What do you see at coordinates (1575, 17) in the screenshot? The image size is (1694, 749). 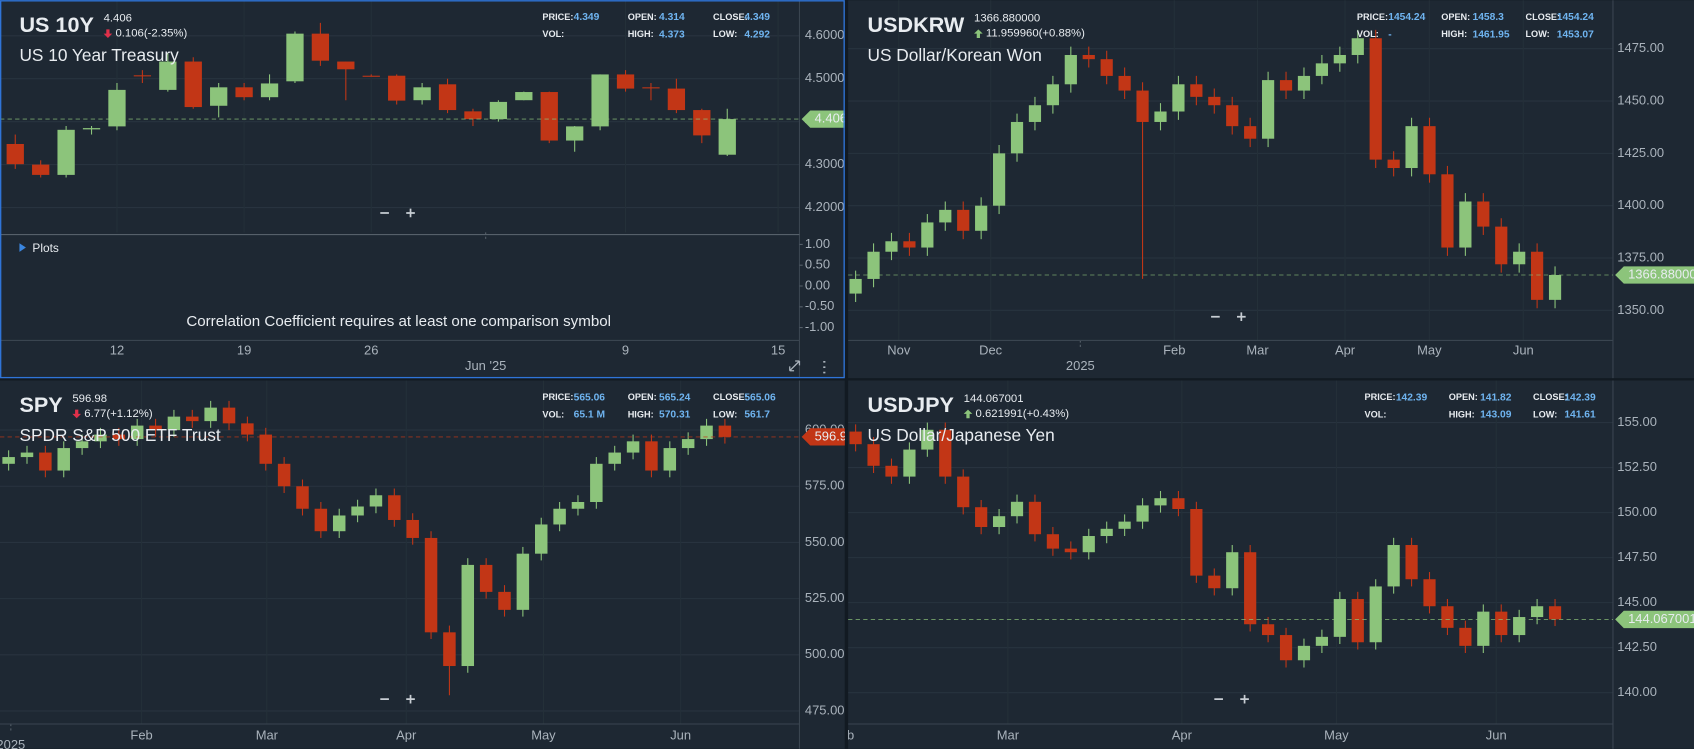 I see `stat-value: 1454.24` at bounding box center [1575, 17].